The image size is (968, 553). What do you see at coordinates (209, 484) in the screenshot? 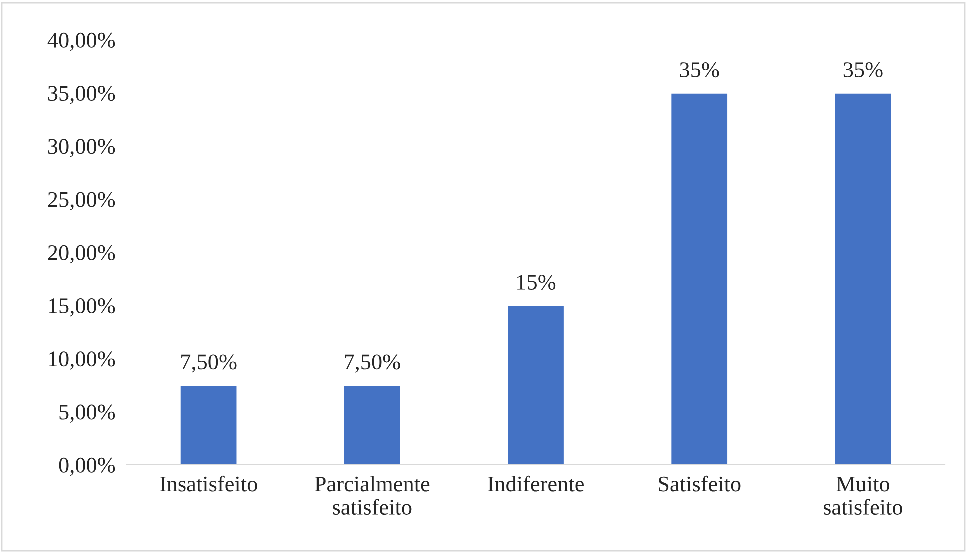
I see `x-tick-label: Insatisfeito` at bounding box center [209, 484].